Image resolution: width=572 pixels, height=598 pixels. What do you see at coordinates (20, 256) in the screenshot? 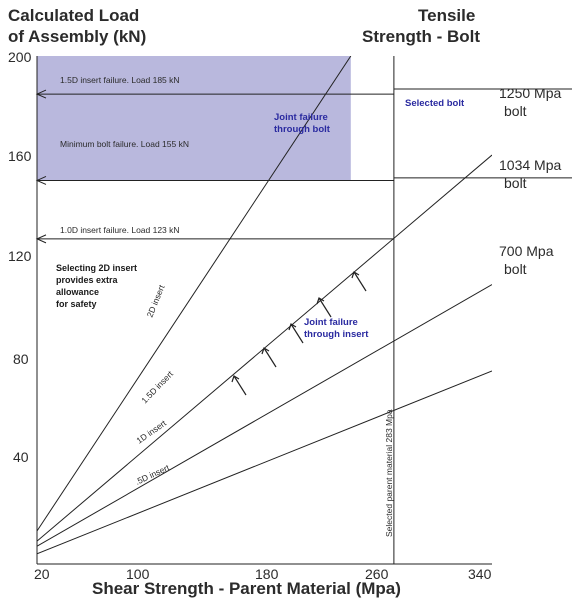
I see `y-tick-120: 120` at bounding box center [20, 256].